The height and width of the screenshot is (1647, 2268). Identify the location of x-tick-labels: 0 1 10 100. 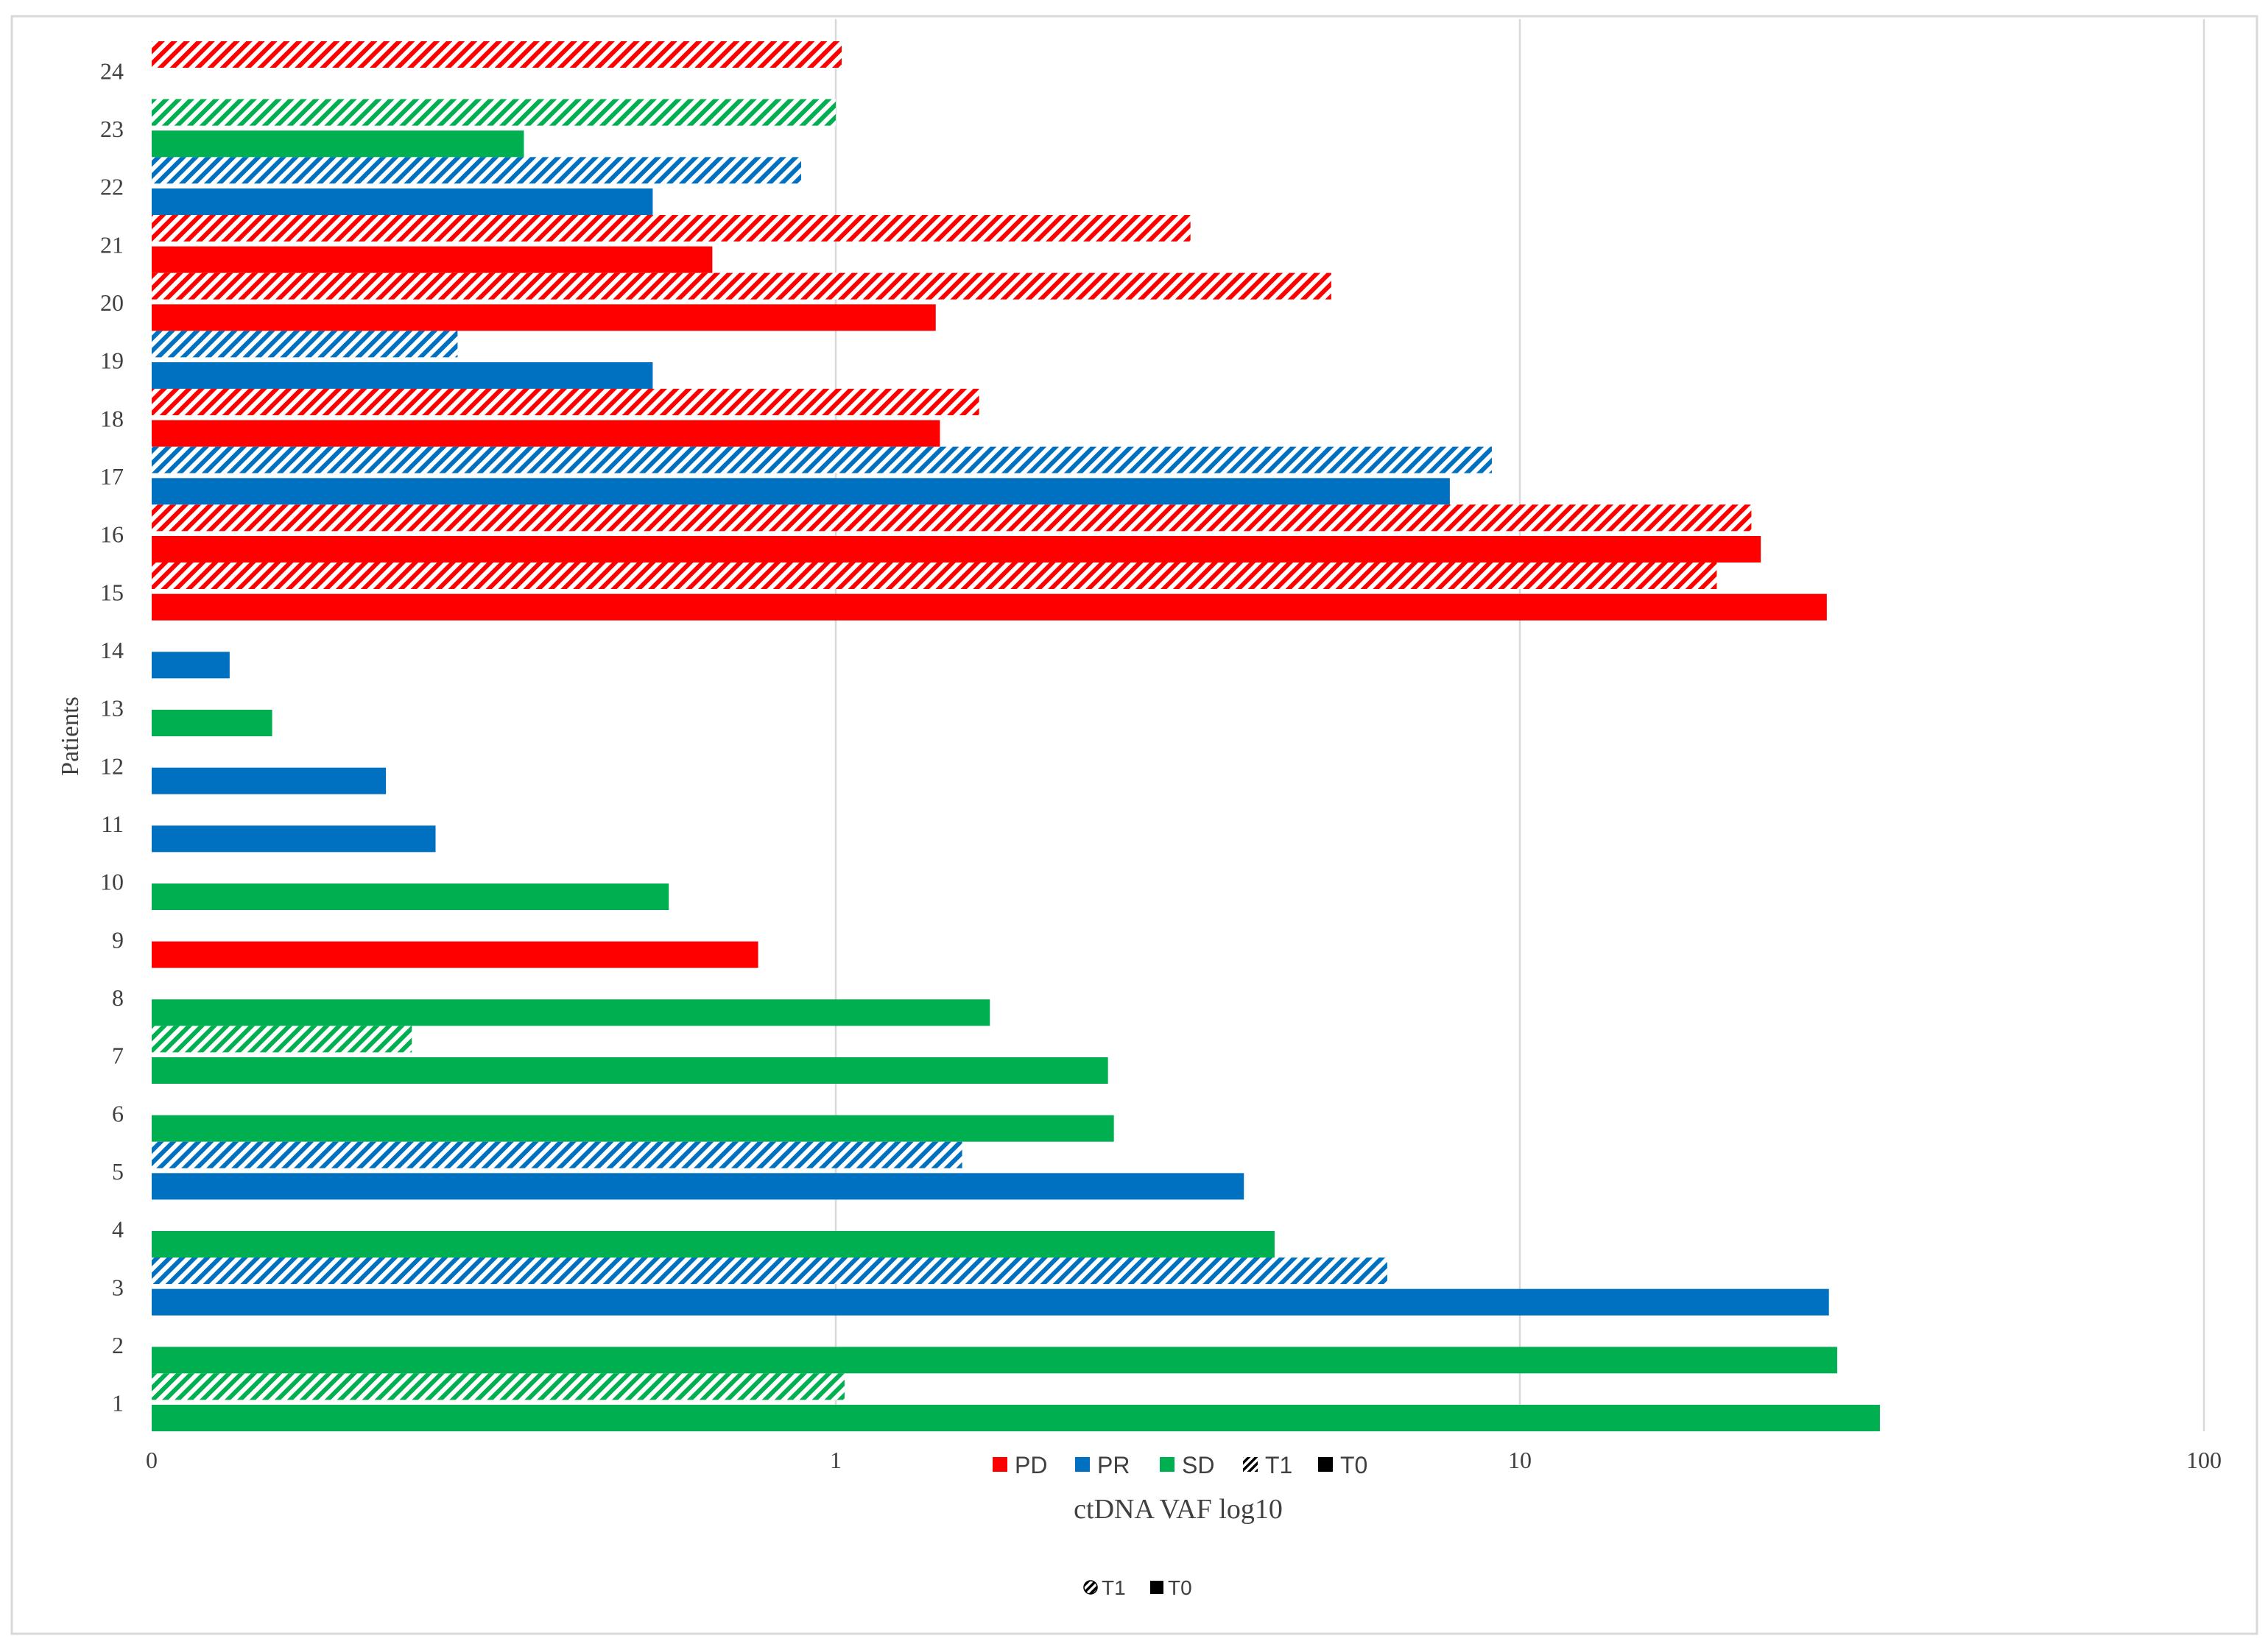
(1184, 1460).